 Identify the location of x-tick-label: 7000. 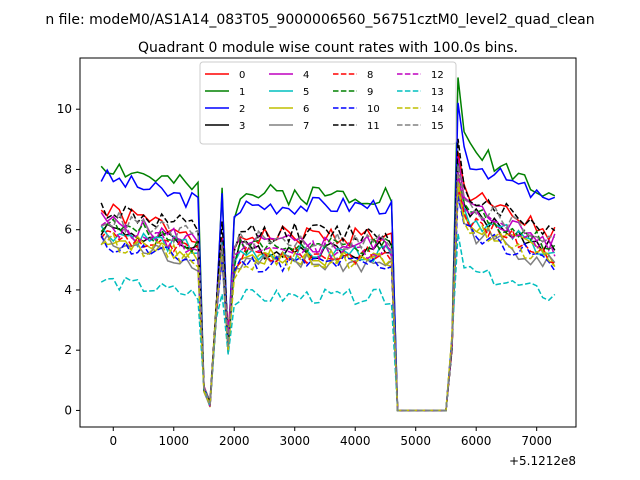
(536, 441).